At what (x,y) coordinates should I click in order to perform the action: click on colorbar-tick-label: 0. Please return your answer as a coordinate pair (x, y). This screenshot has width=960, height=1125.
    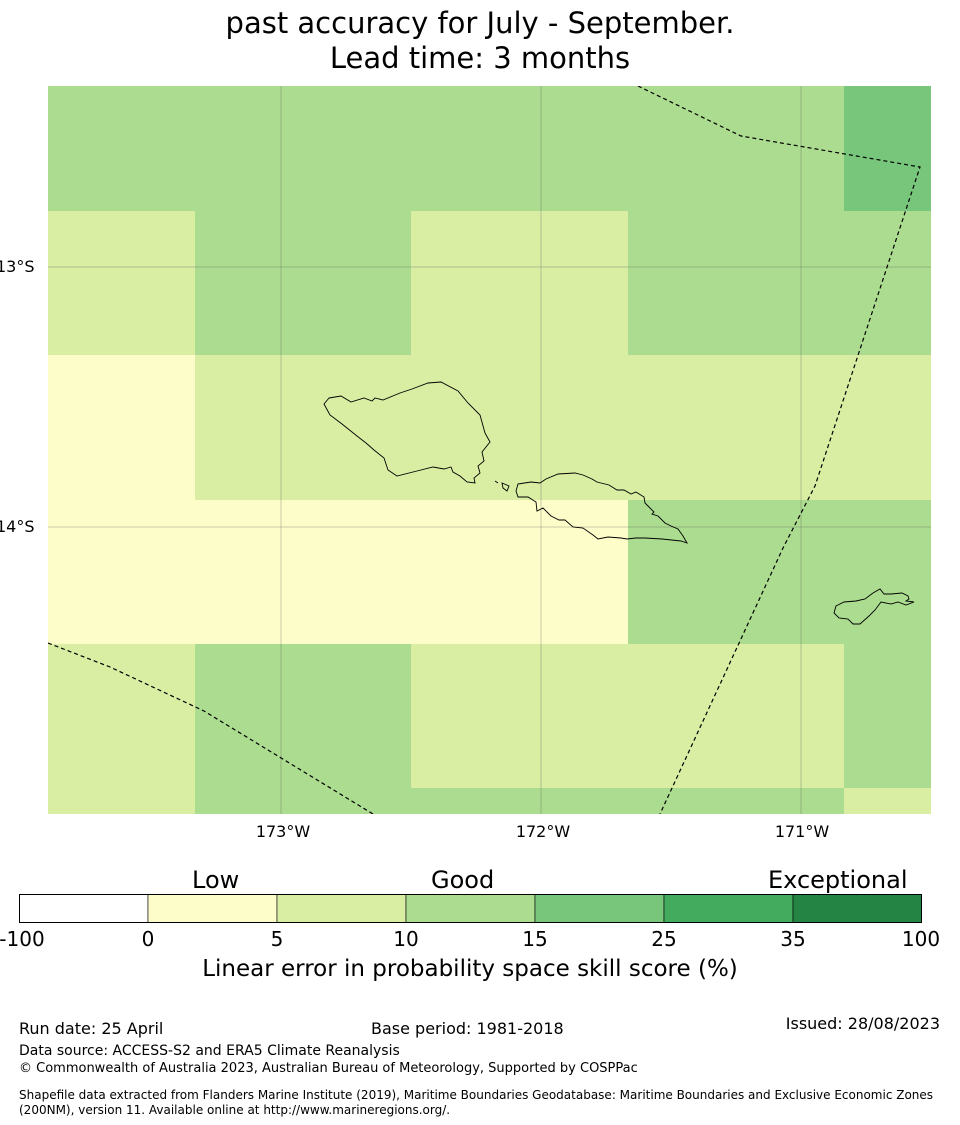
    Looking at the image, I should click on (148, 939).